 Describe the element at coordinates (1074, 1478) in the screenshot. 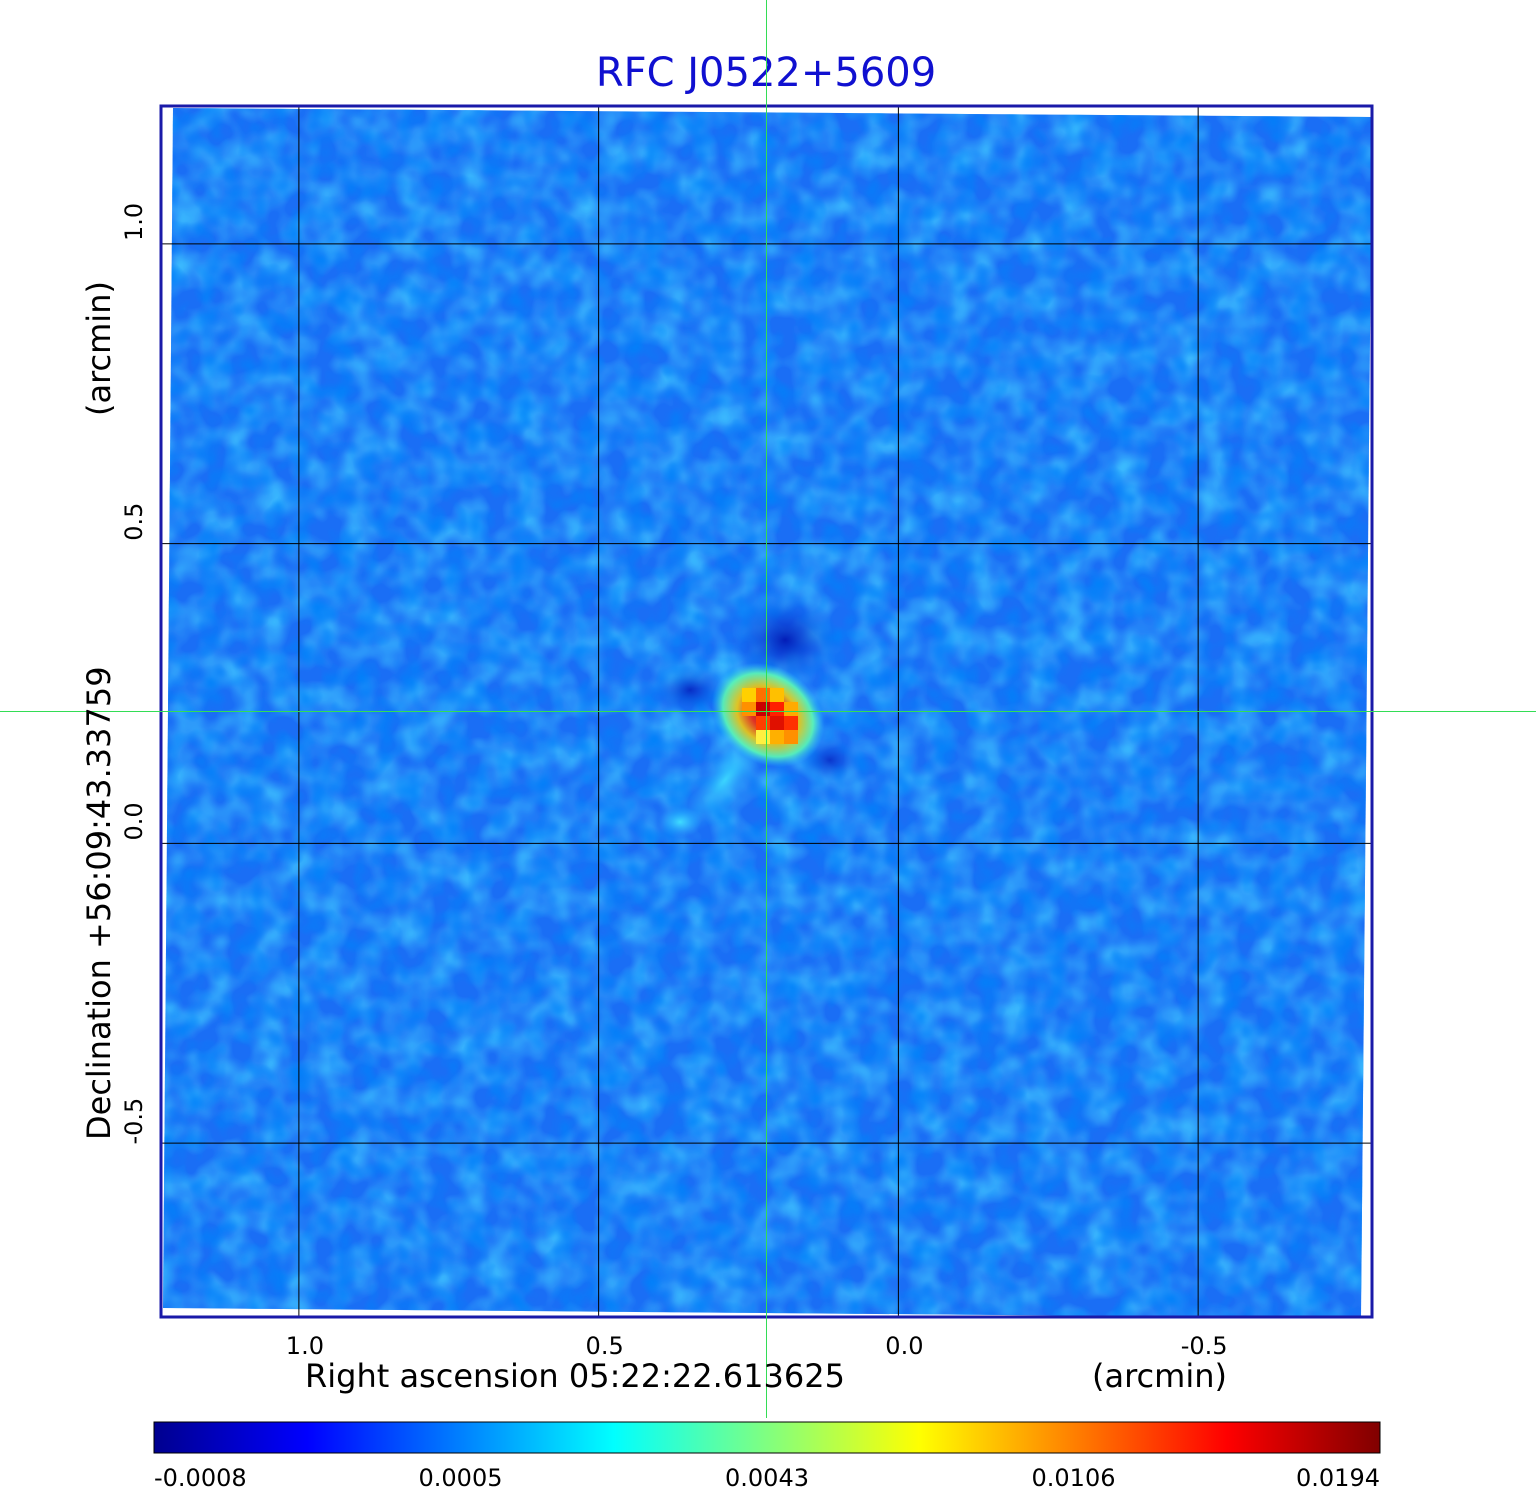

I see `colorbar-tick-label: 0.0106` at that location.